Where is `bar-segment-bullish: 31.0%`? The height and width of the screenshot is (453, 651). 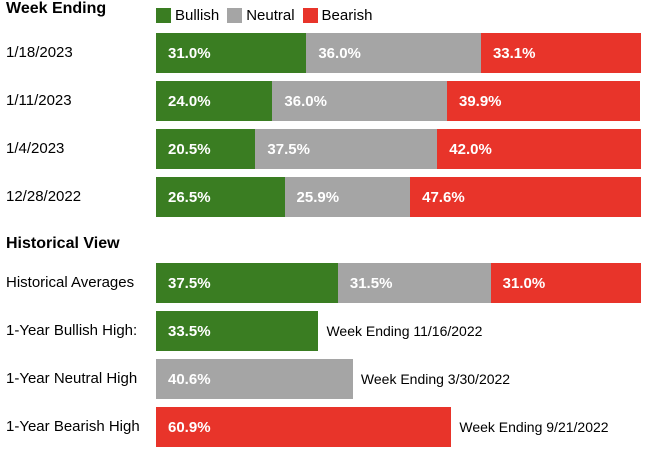
bar-segment-bullish: 31.0% is located at coordinates (231, 53).